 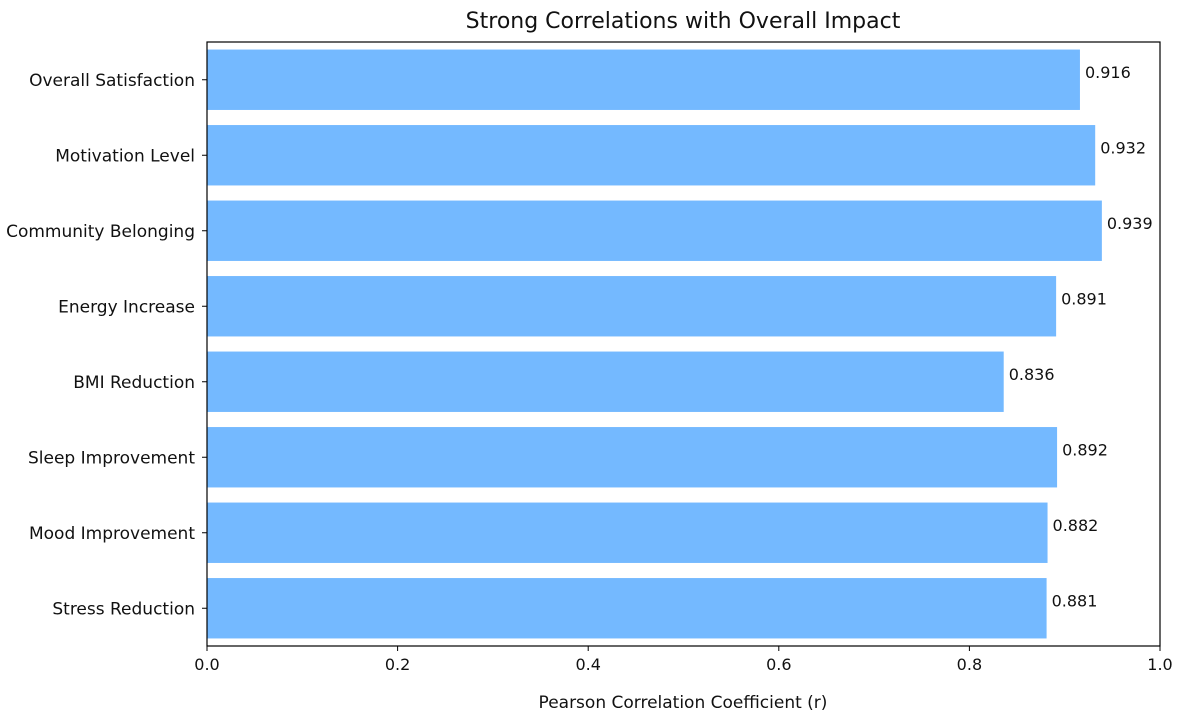 What do you see at coordinates (206, 664) in the screenshot?
I see `x-tick-label: 0.0` at bounding box center [206, 664].